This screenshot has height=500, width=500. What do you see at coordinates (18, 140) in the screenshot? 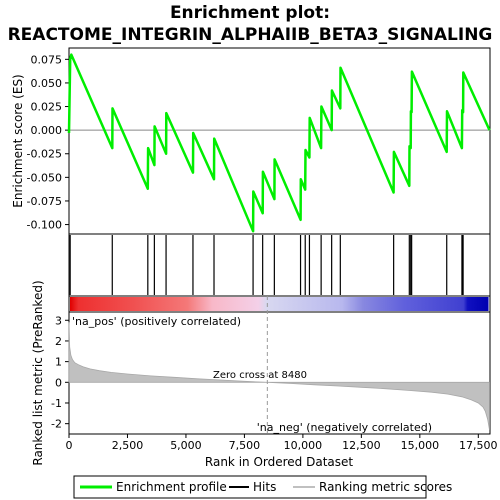
I see `es-y-axis-label: Enrichment score (ES)` at bounding box center [18, 140].